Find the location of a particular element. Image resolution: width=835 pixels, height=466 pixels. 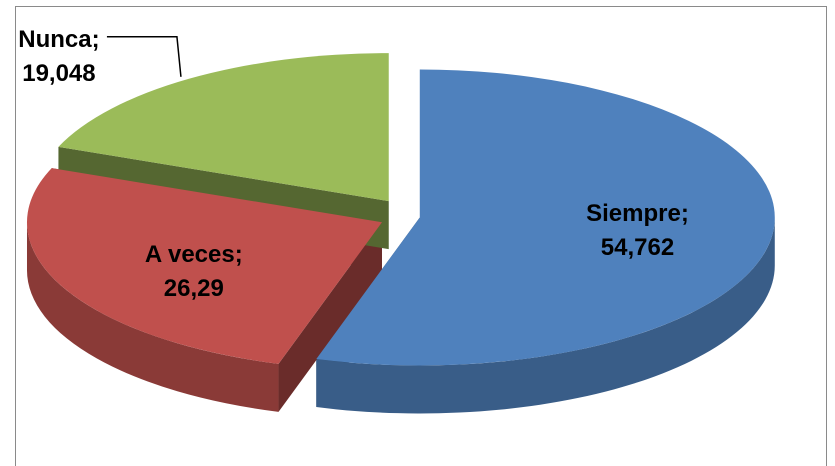

slice-label-a-veces: A veces; 26,29 is located at coordinates (194, 271).